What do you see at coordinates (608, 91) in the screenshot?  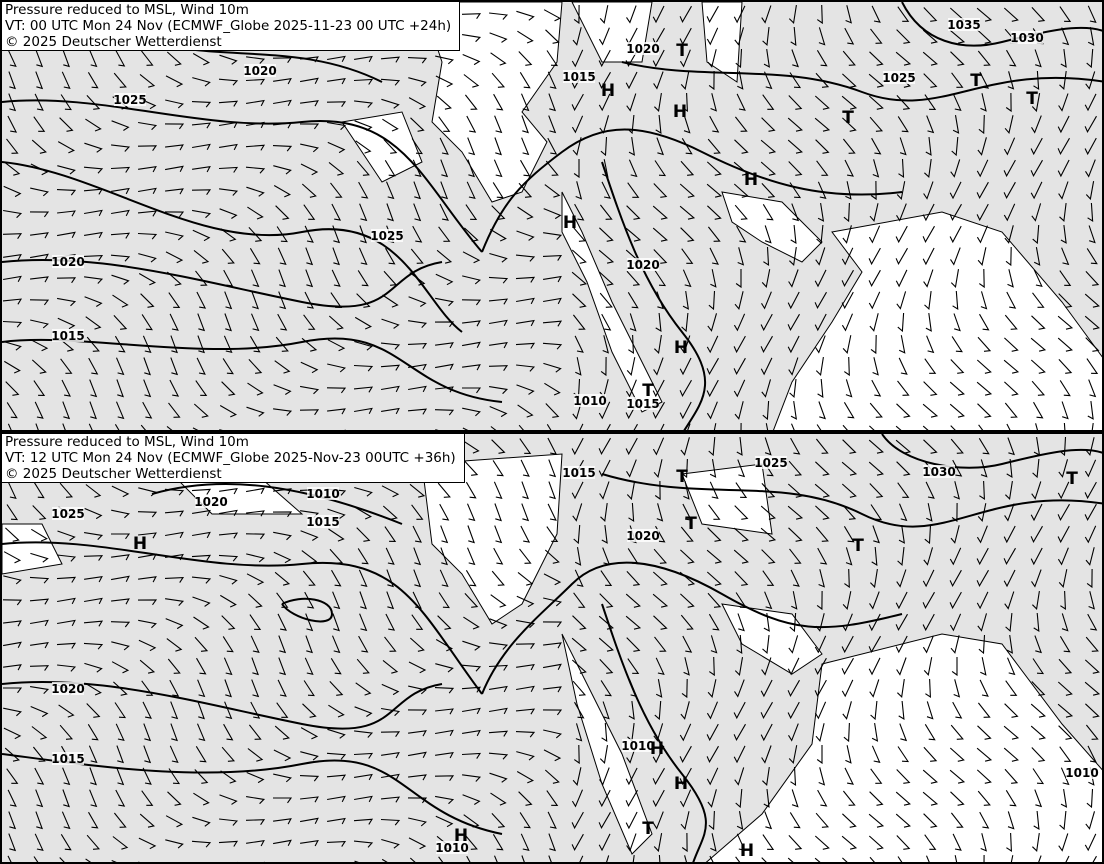 I see `high-pressure-marker: H` at bounding box center [608, 91].